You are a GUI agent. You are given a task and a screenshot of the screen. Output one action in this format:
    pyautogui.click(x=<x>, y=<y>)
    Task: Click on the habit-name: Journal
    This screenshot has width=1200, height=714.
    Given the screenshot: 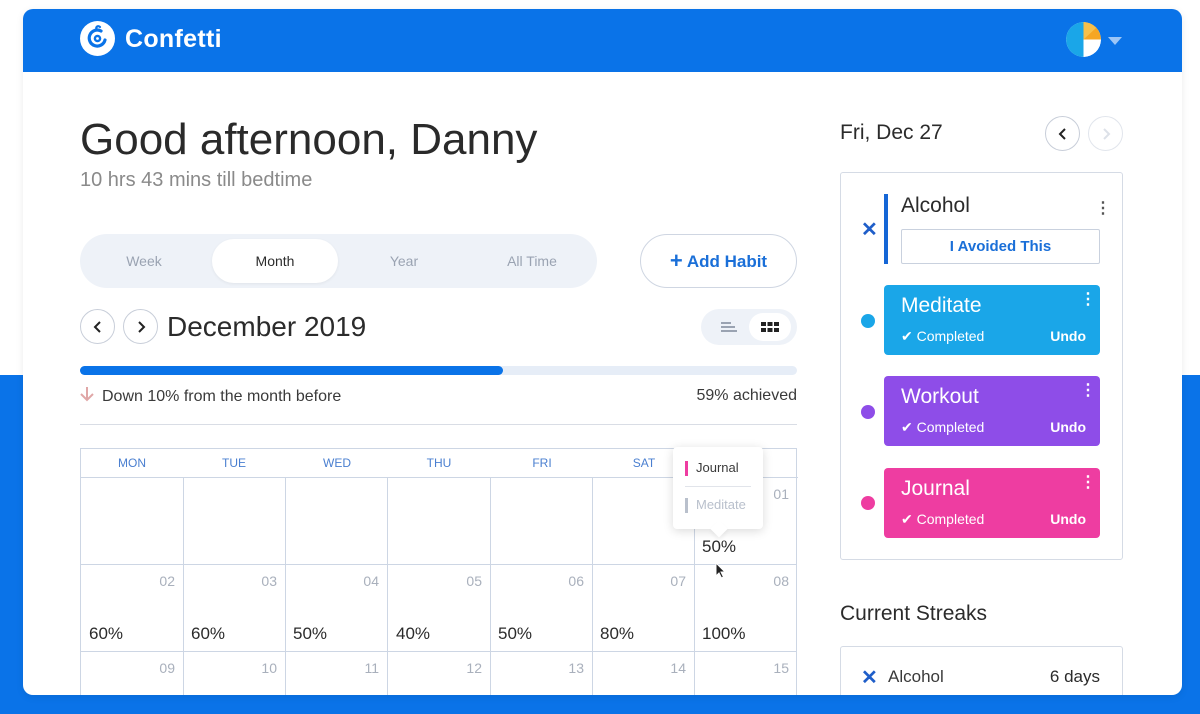 What is the action you would take?
    pyautogui.click(x=935, y=488)
    